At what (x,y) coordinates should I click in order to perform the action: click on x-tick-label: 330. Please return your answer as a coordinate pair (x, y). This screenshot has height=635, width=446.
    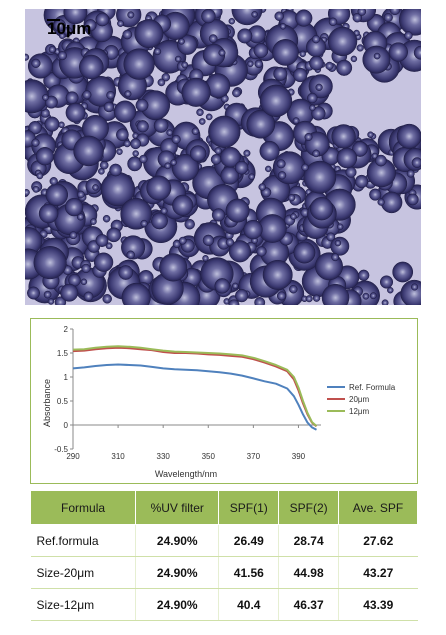
    Looking at the image, I should click on (164, 456).